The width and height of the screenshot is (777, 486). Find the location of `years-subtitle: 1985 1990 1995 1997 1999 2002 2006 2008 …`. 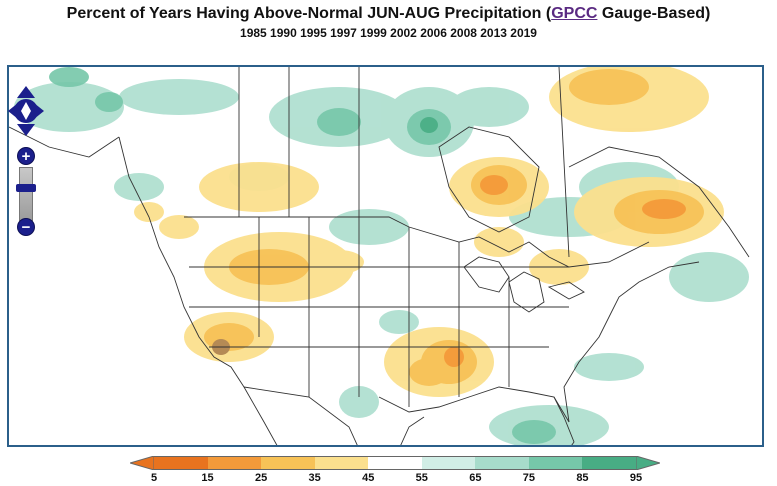

years-subtitle: 1985 1990 1995 1997 1999 2002 2006 2008 … is located at coordinates (388, 33).